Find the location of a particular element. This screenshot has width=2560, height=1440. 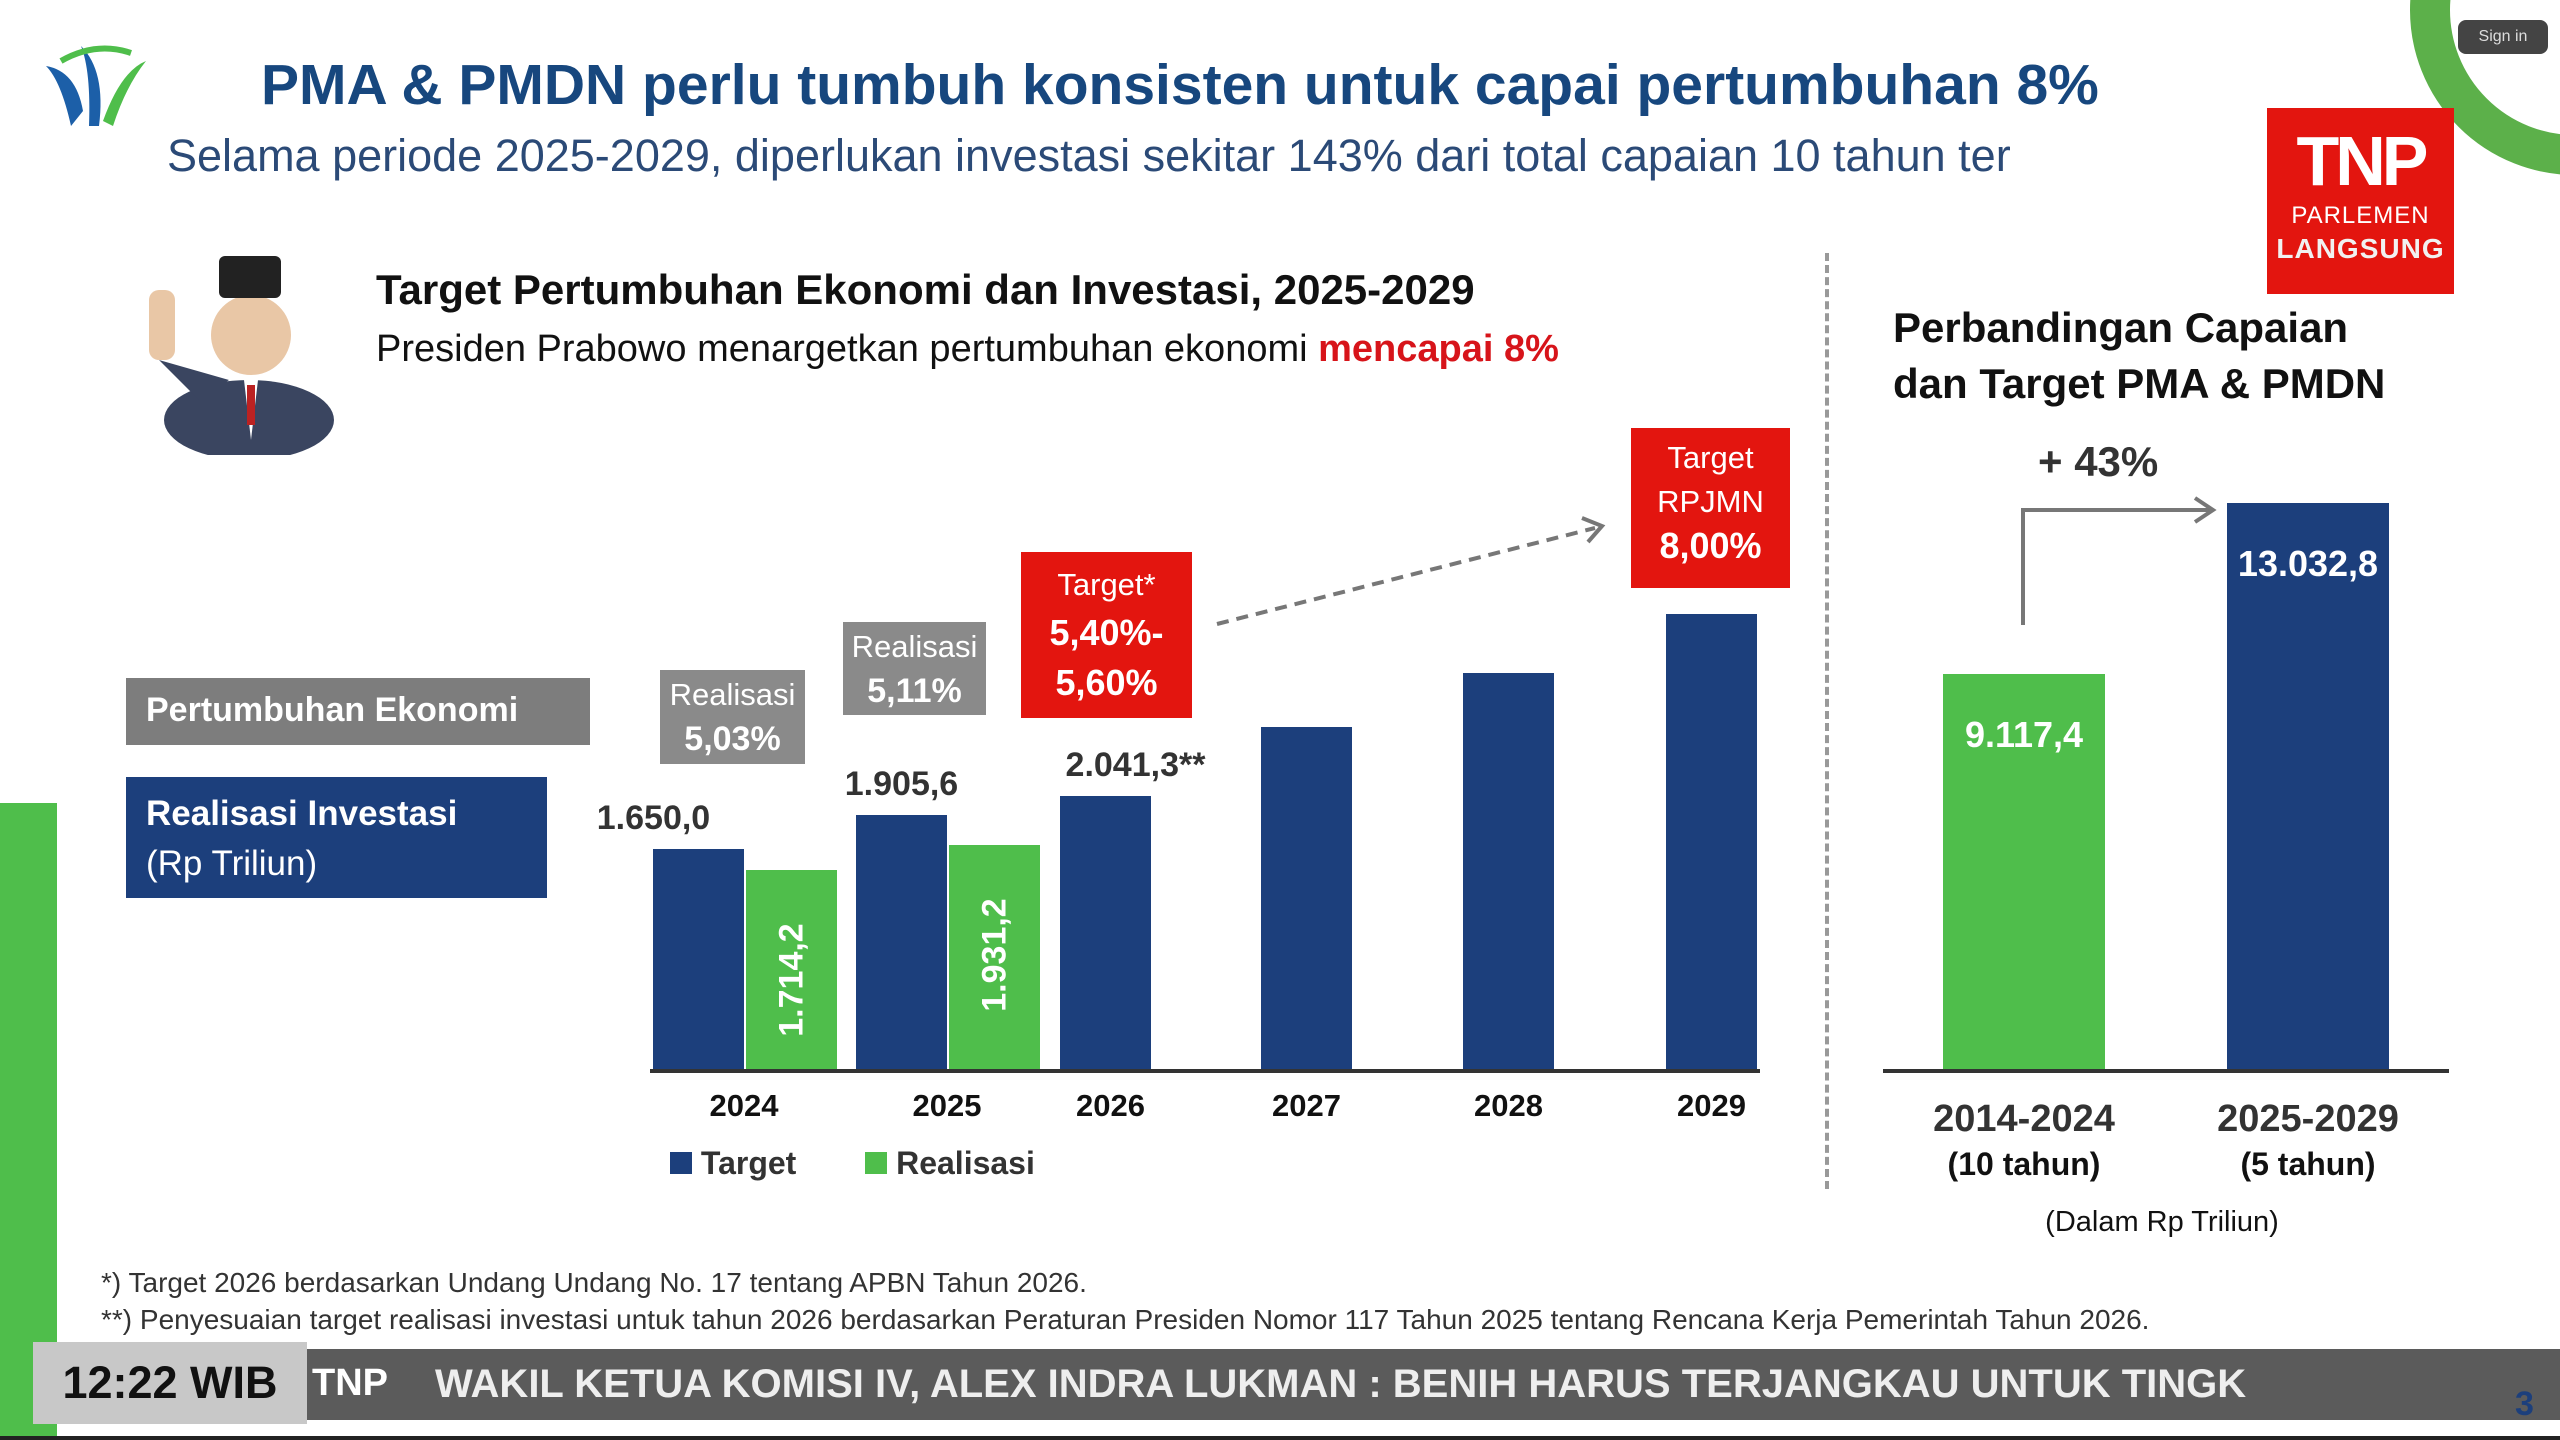

president-illustration is located at coordinates (241, 355).